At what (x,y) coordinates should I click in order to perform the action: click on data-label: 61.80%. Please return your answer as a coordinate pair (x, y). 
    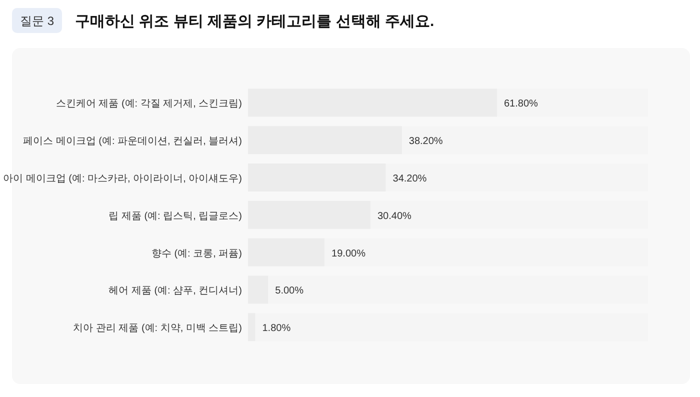
    Looking at the image, I should click on (521, 104).